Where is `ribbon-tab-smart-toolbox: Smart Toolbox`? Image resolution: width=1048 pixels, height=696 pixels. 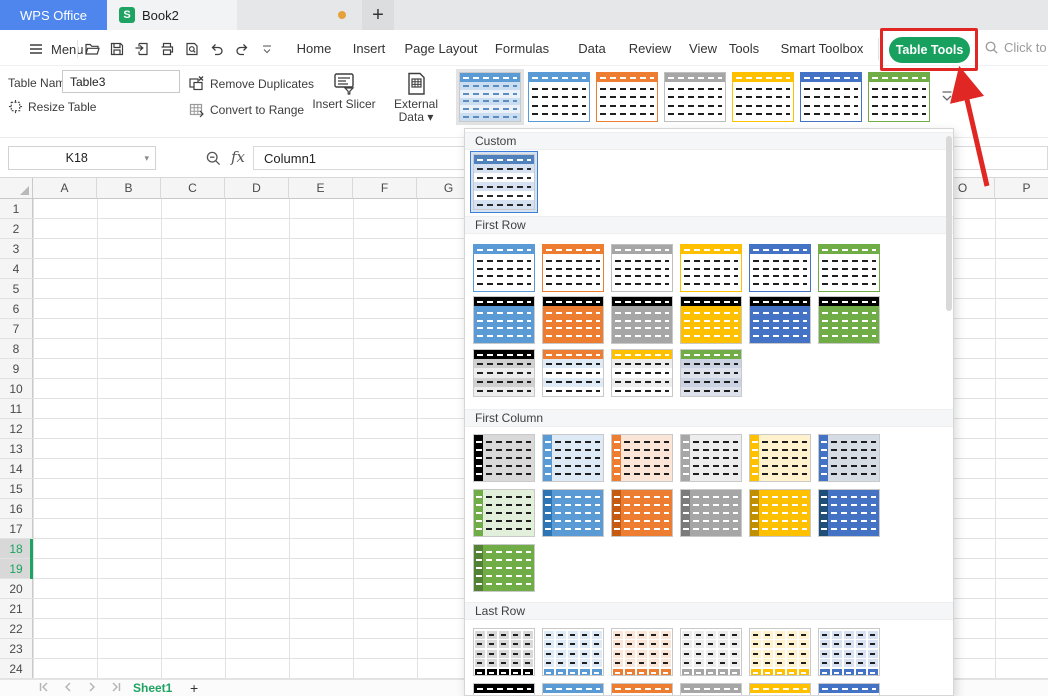
ribbon-tab-smart-toolbox: Smart Toolbox is located at coordinates (822, 48).